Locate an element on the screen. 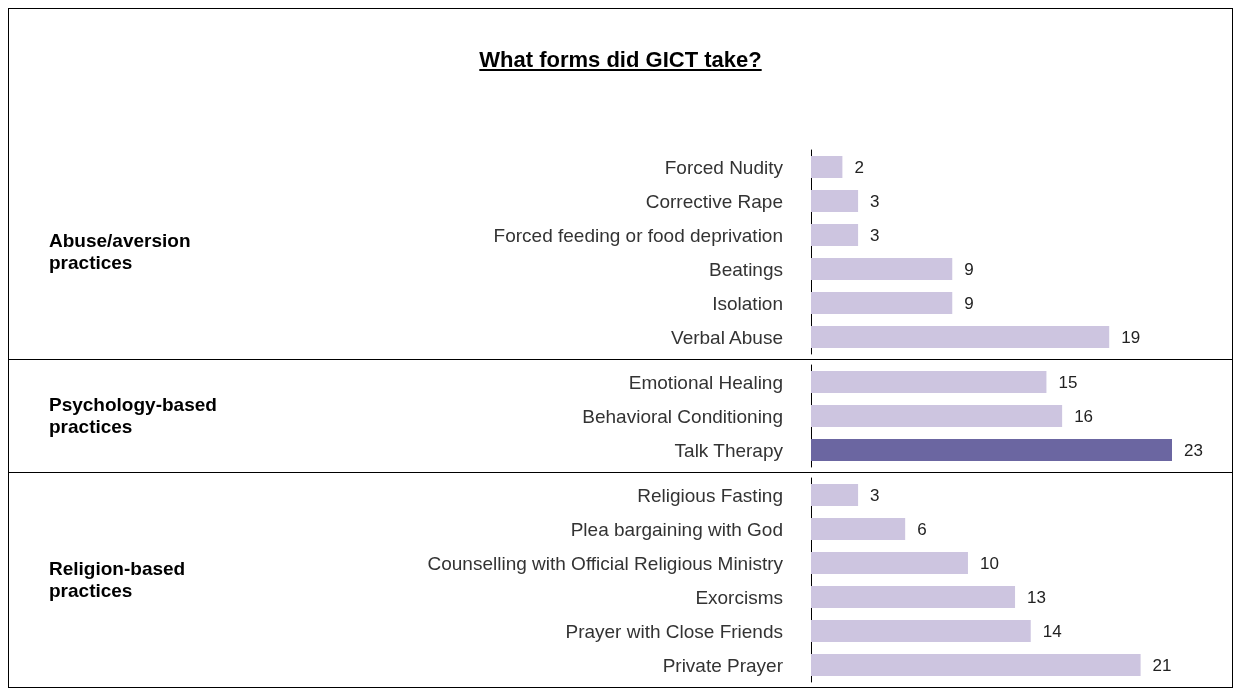 The image size is (1241, 696). y-tick-label: Plea bargaining with God is located at coordinates (676, 529).